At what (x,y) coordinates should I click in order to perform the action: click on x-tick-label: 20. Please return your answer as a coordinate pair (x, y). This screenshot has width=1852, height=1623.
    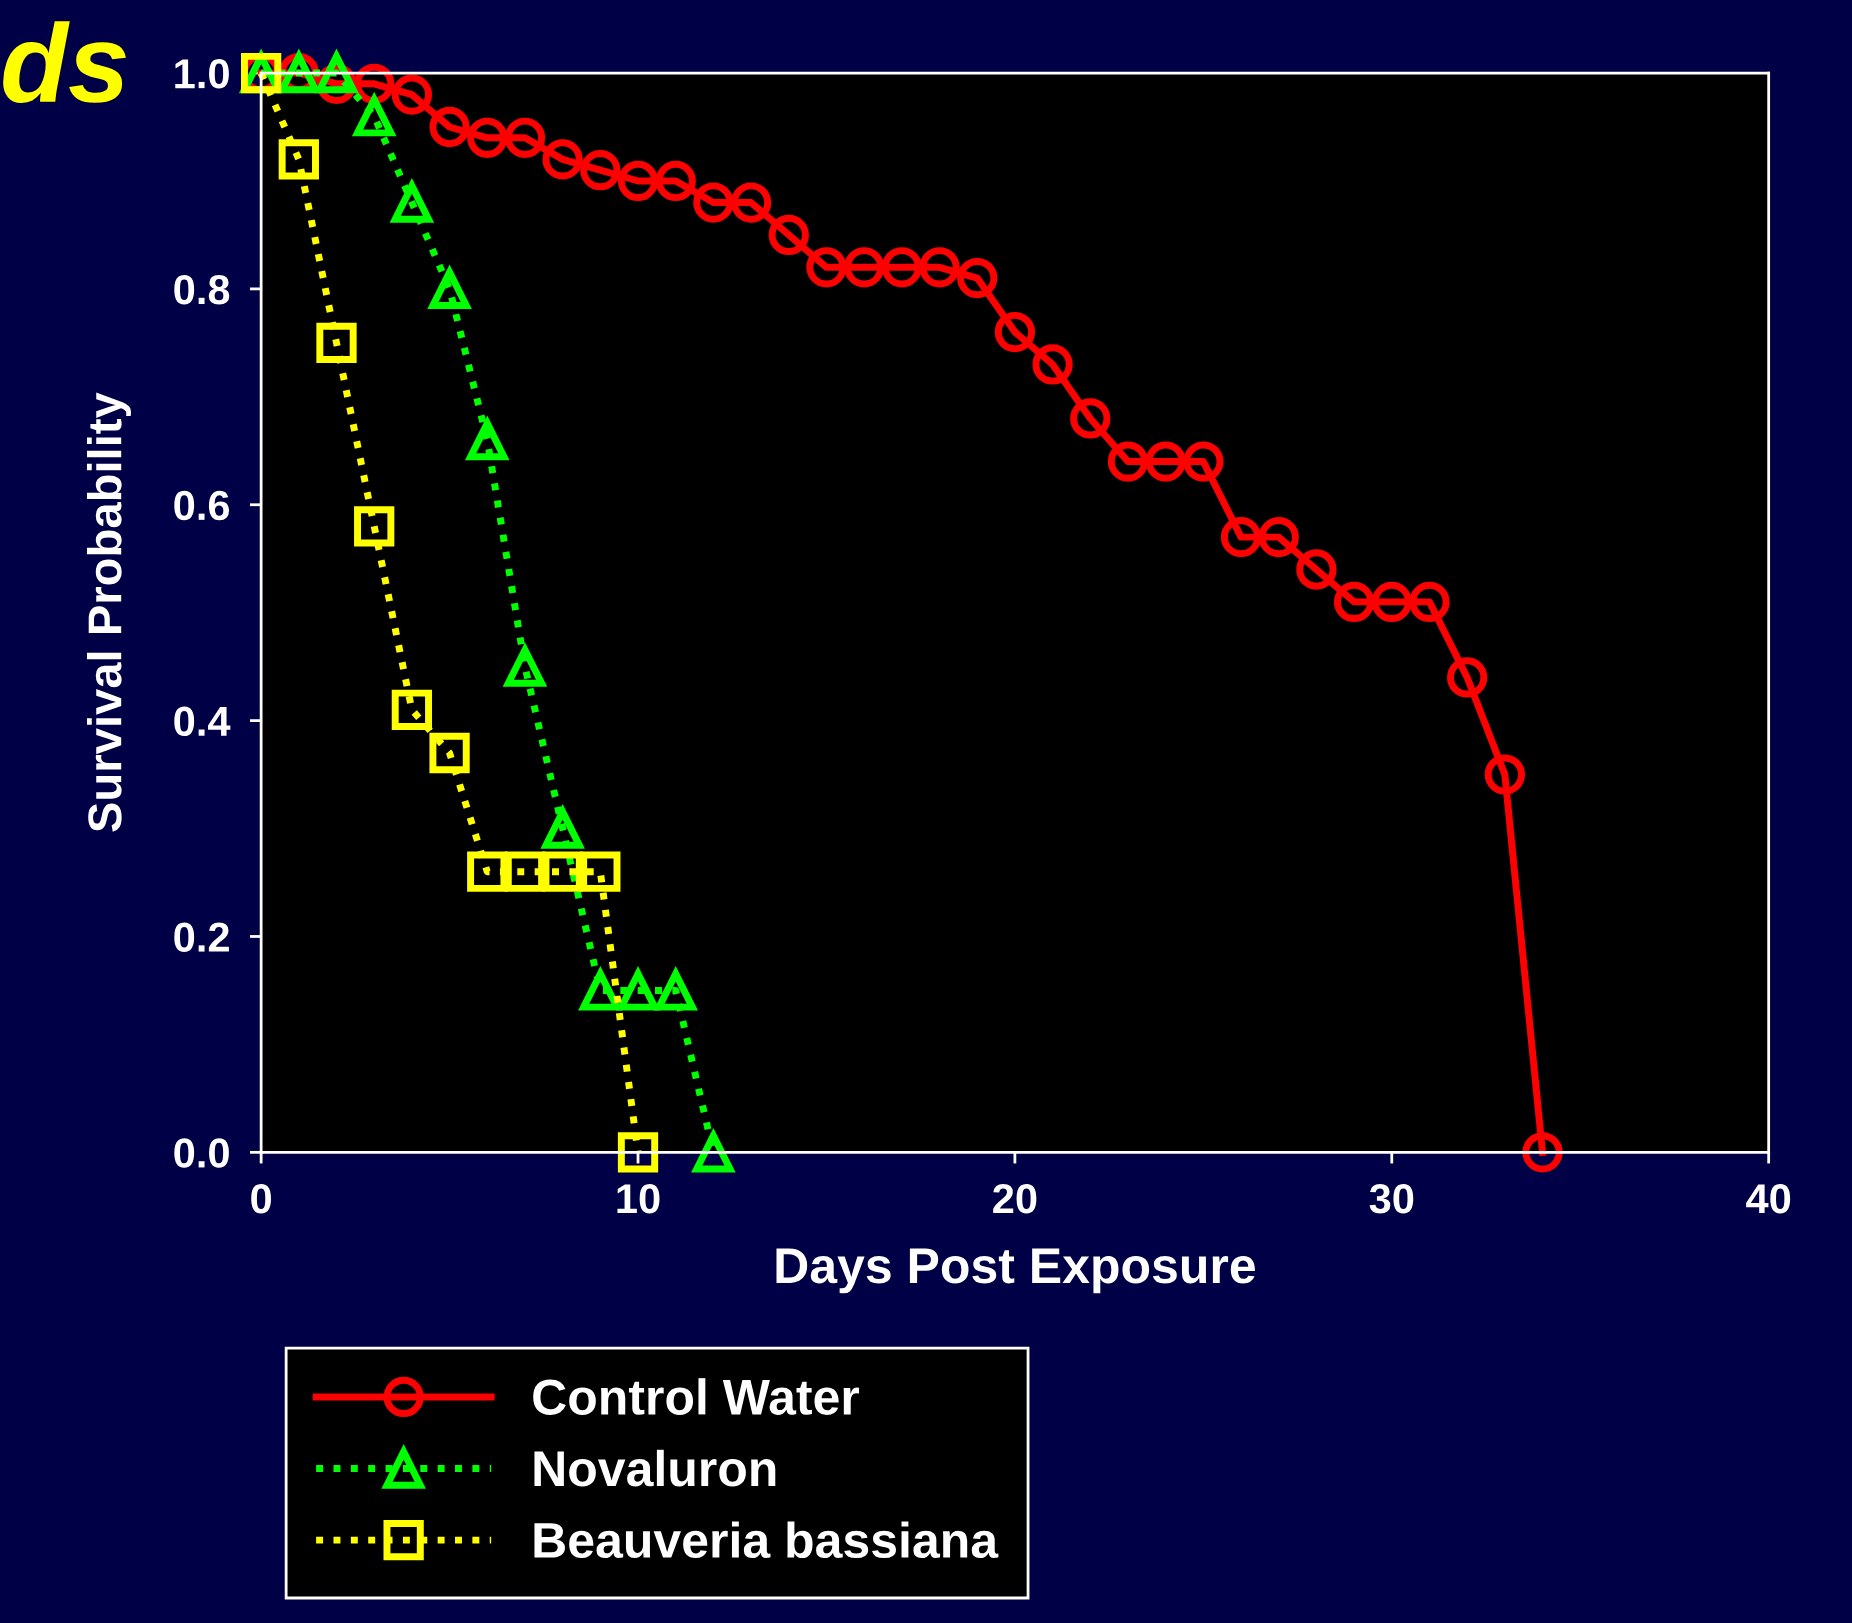
    Looking at the image, I should click on (1015, 1198).